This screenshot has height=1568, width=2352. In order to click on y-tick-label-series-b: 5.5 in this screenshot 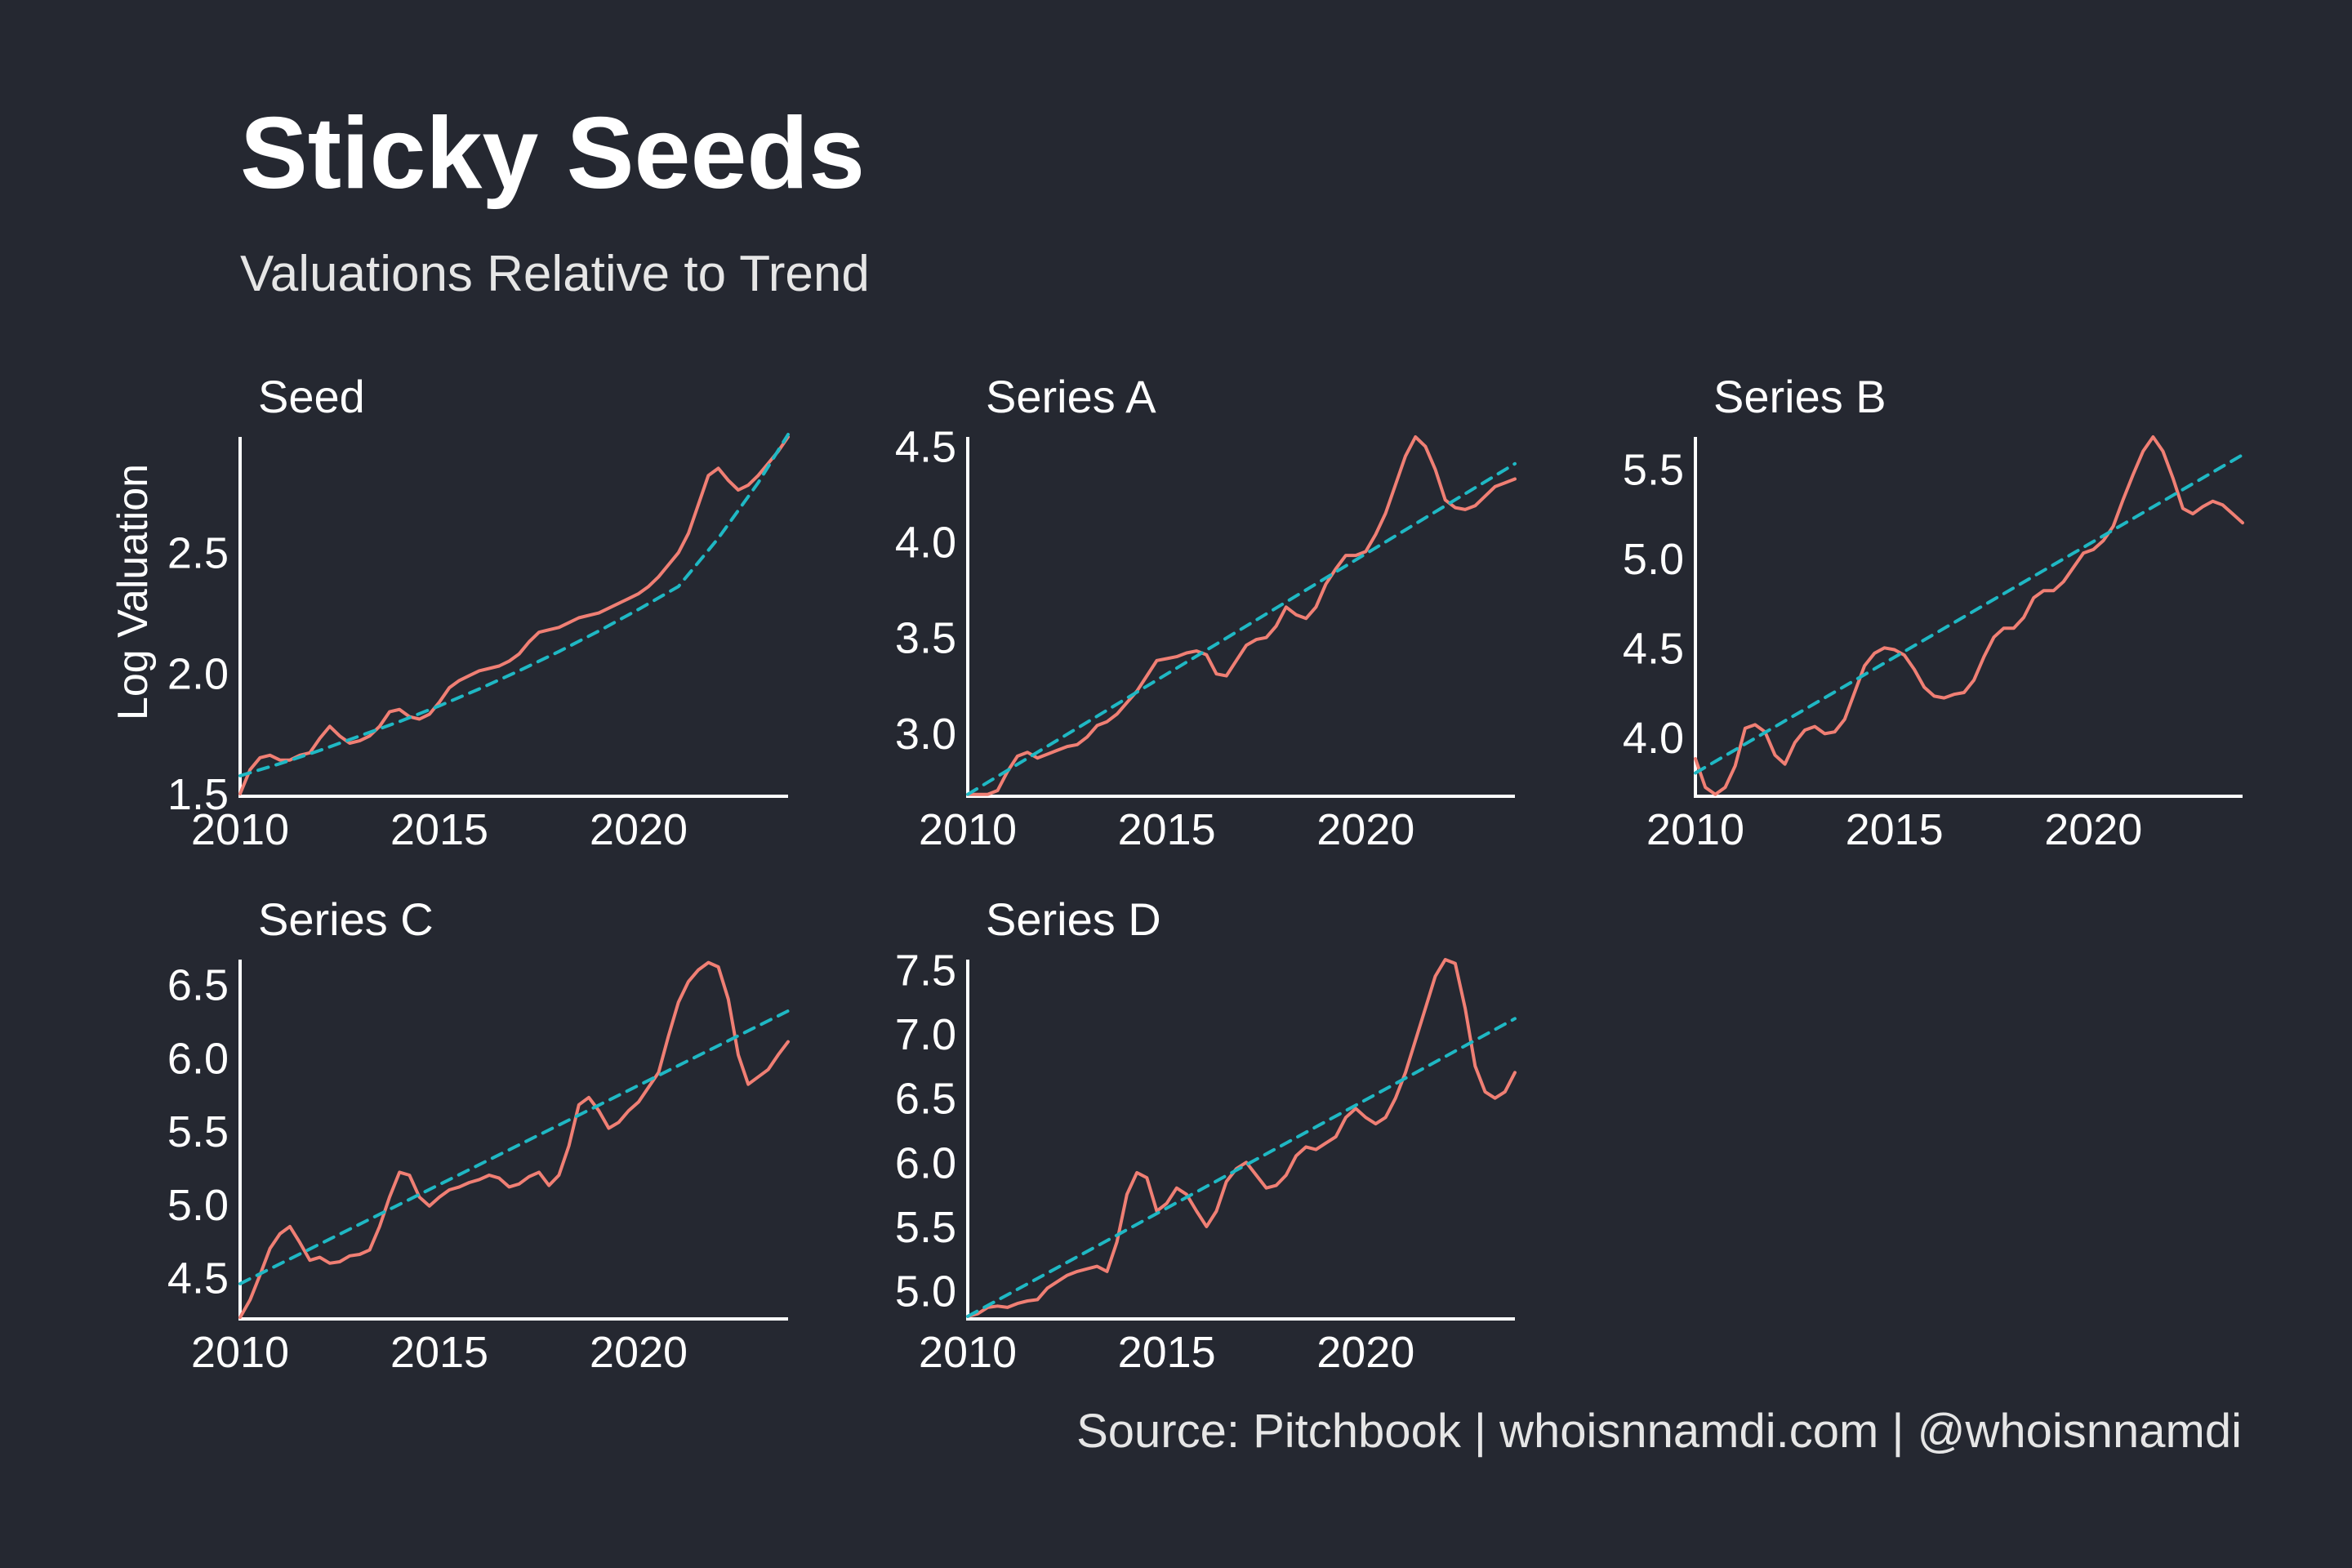, I will do `click(1653, 469)`.